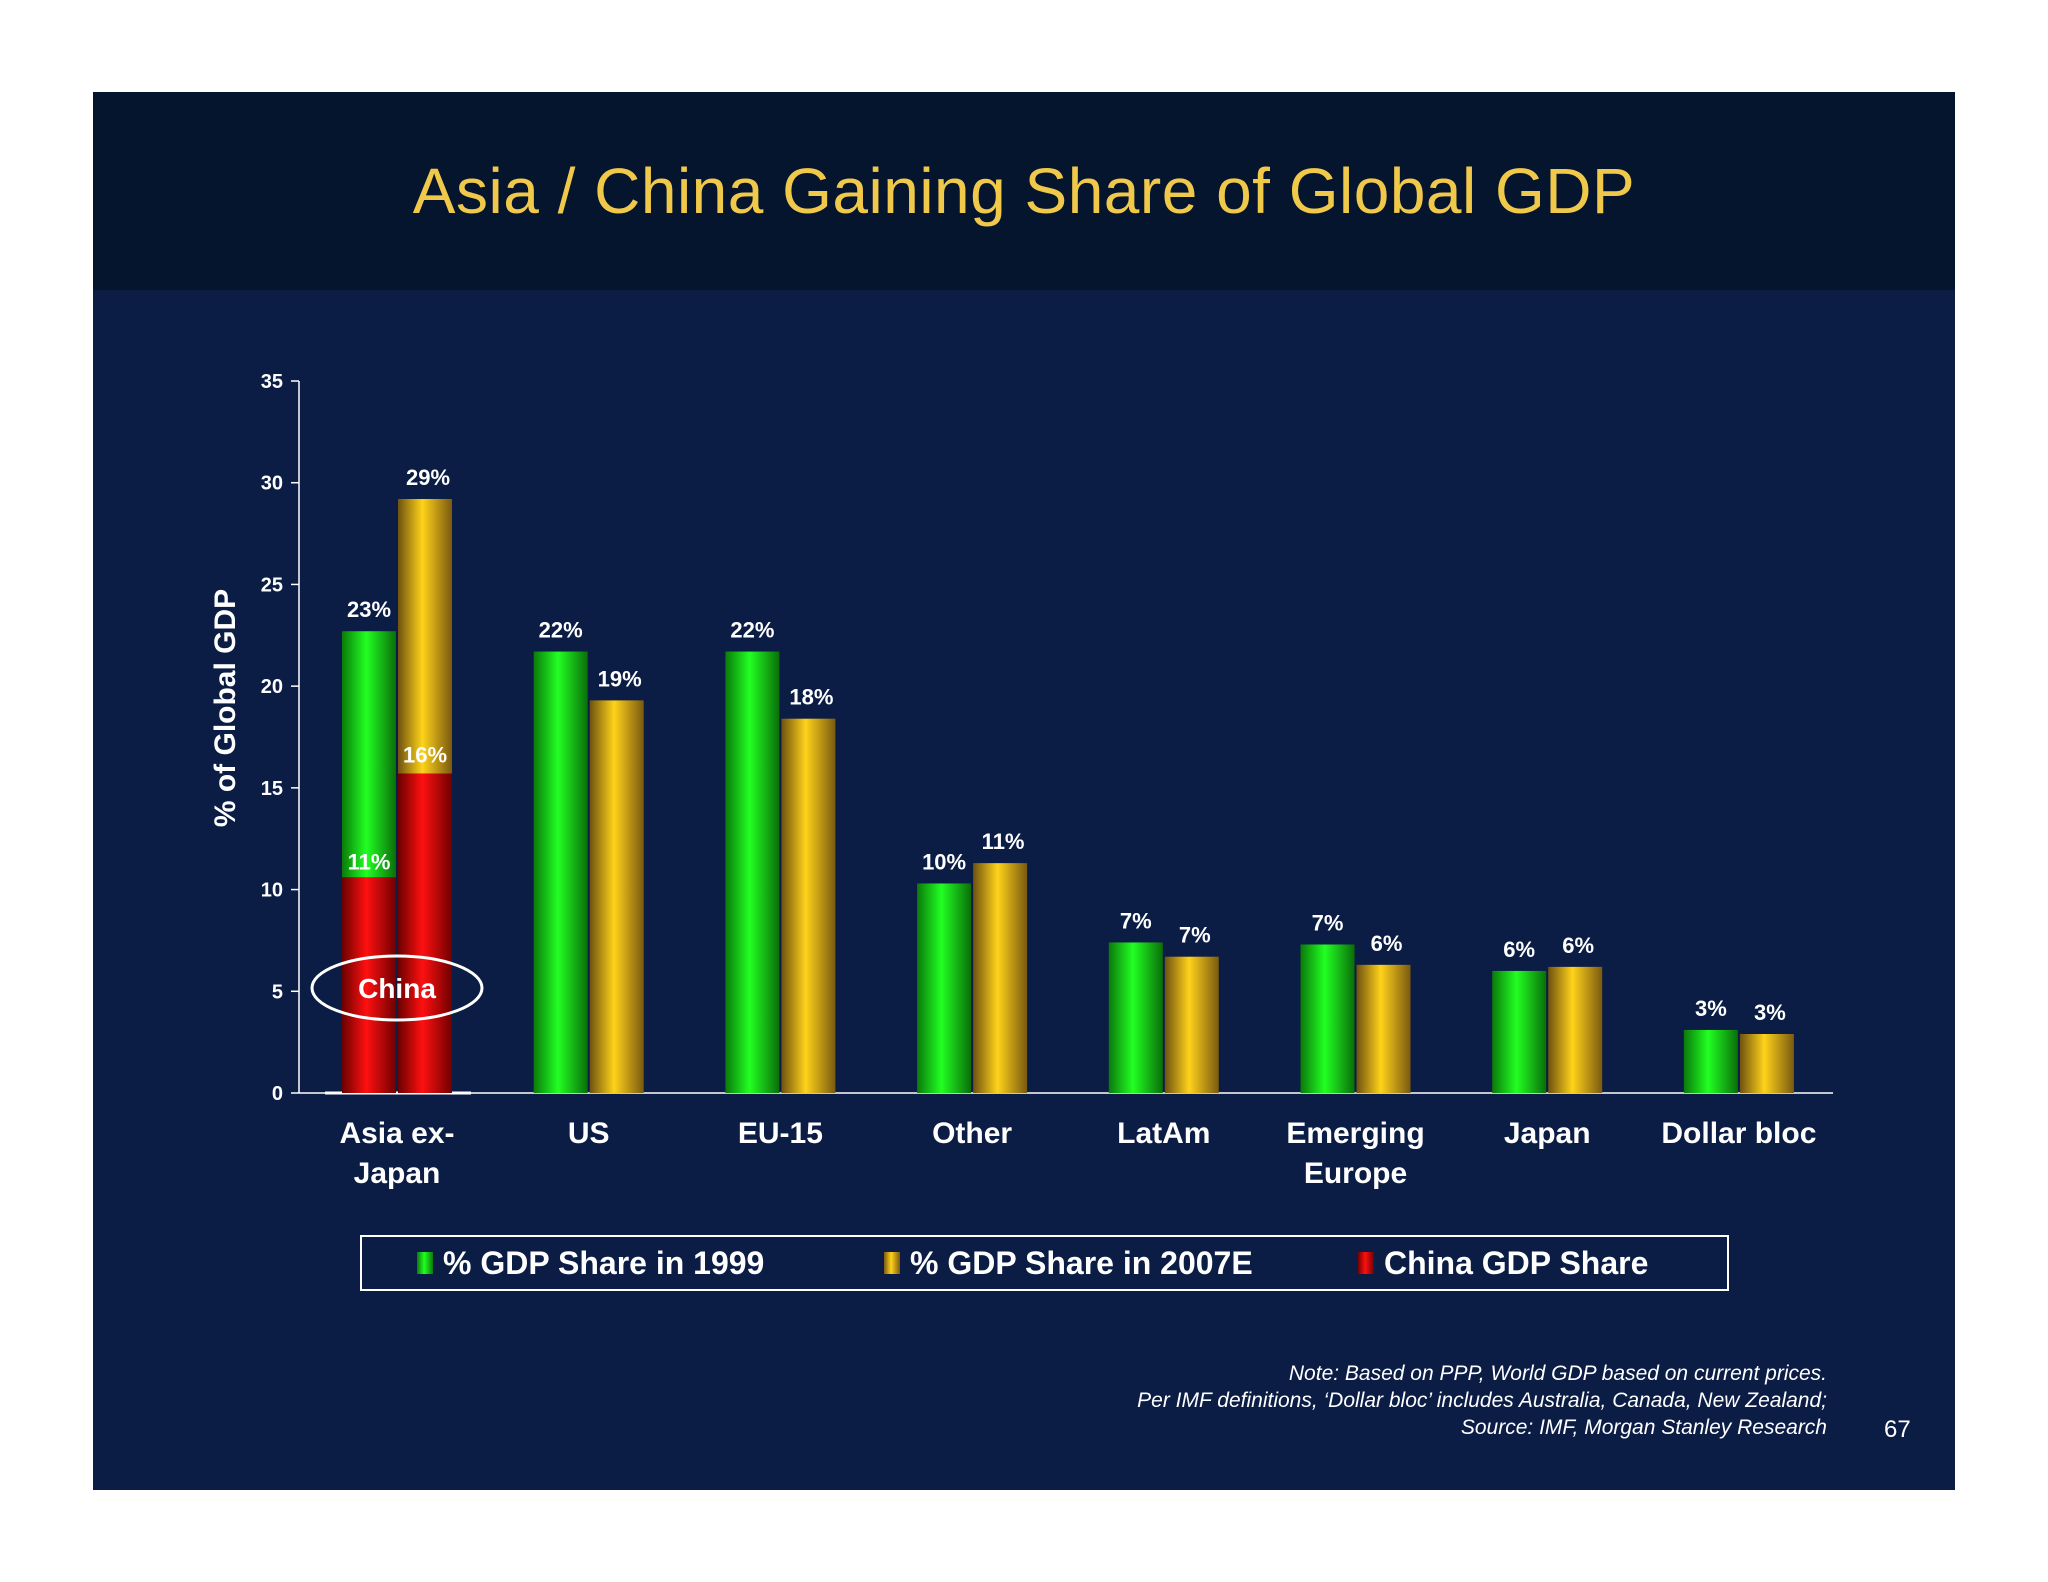 This screenshot has width=2048, height=1582. What do you see at coordinates (1366, 1263) in the screenshot?
I see `red-bar-swatch-icon` at bounding box center [1366, 1263].